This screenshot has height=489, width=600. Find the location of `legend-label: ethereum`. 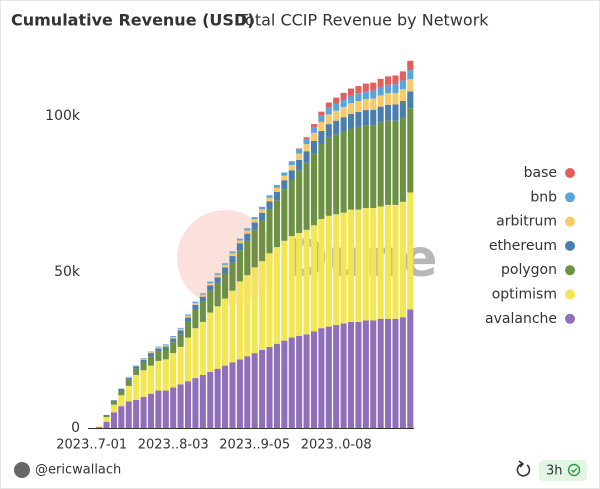

legend-label: ethereum is located at coordinates (523, 246).